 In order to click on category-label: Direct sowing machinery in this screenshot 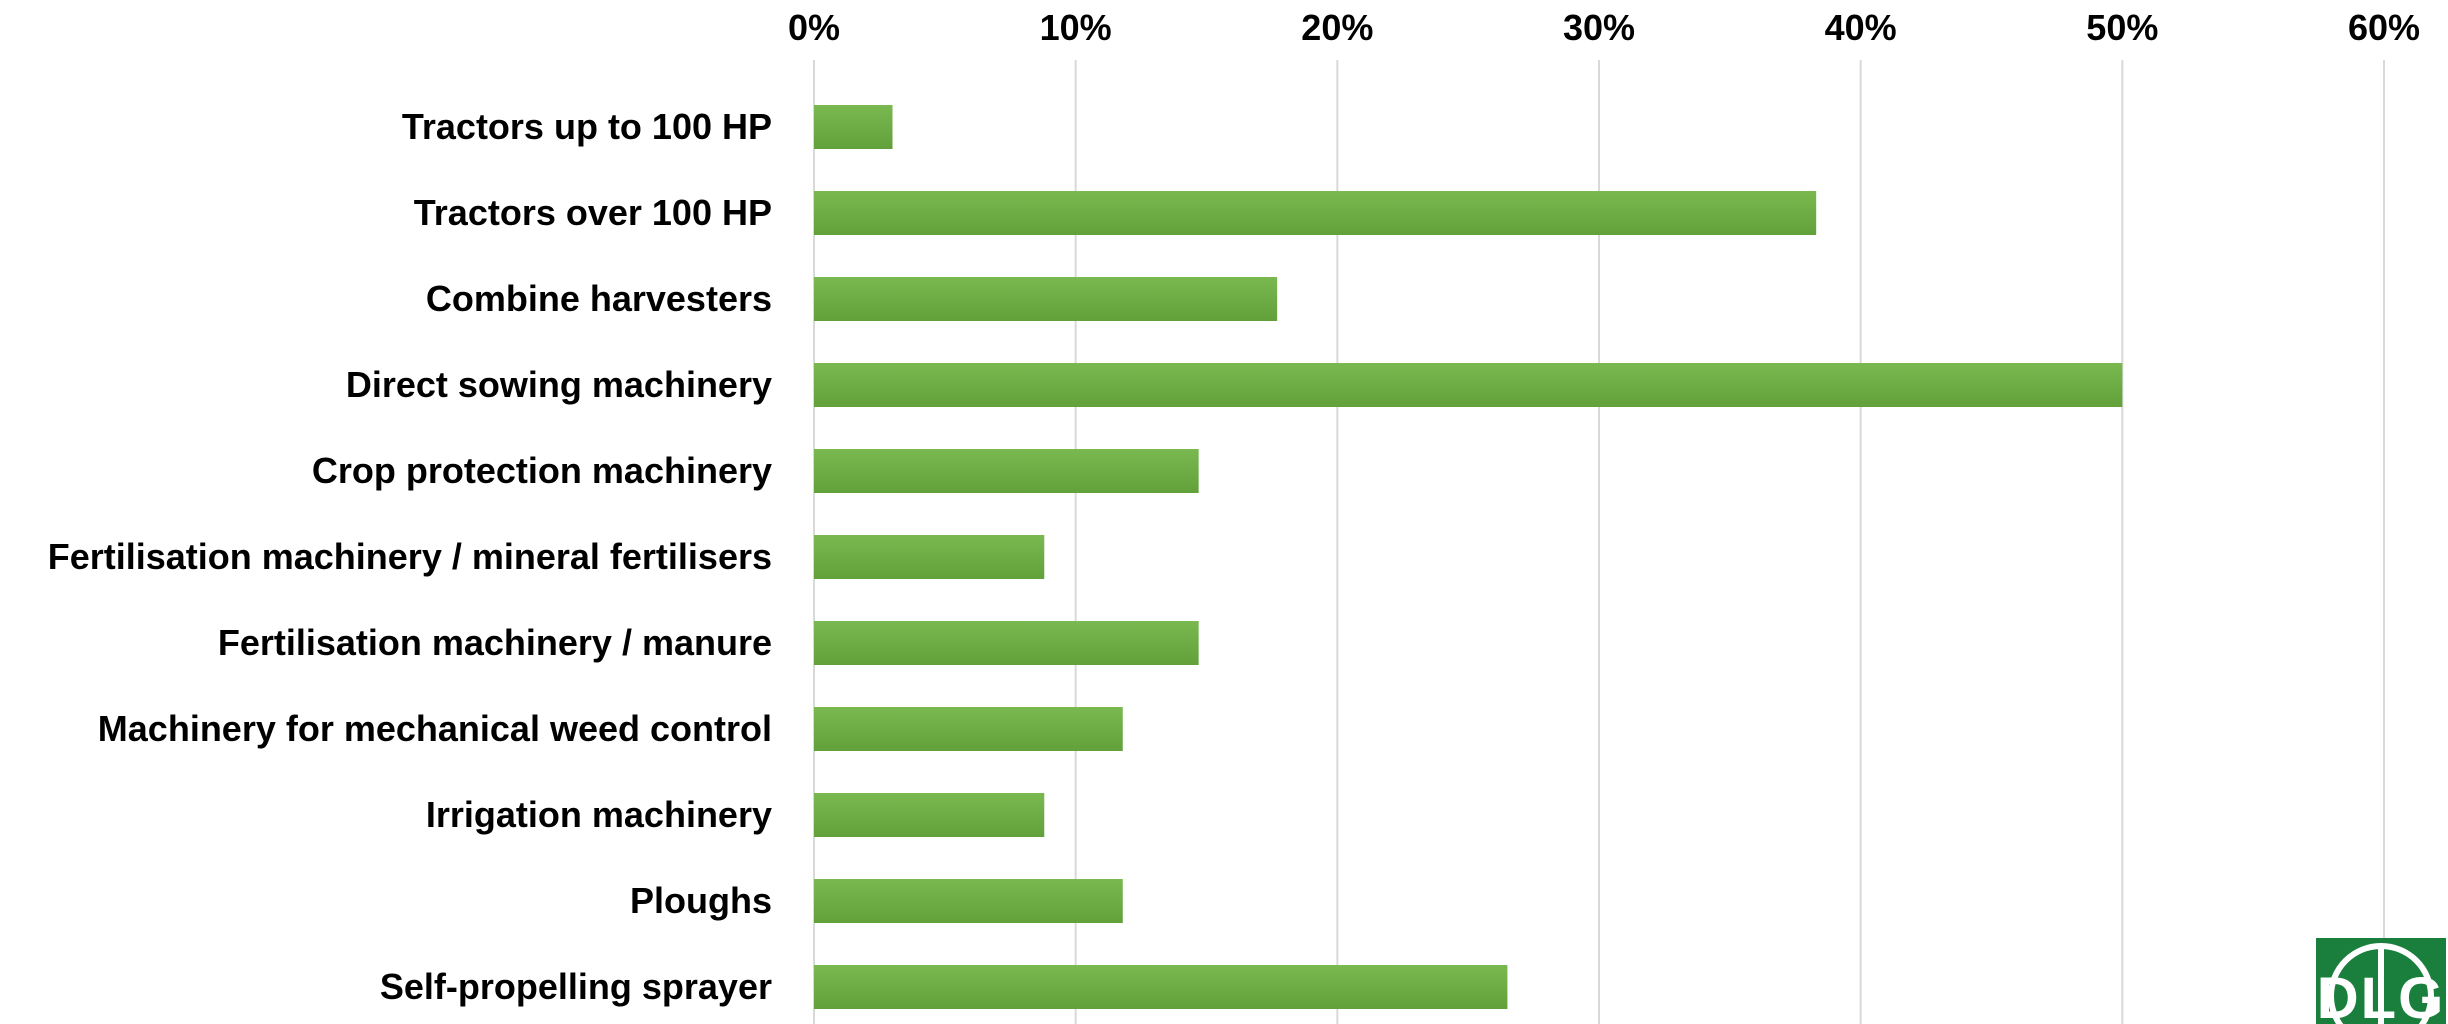, I will do `click(559, 384)`.